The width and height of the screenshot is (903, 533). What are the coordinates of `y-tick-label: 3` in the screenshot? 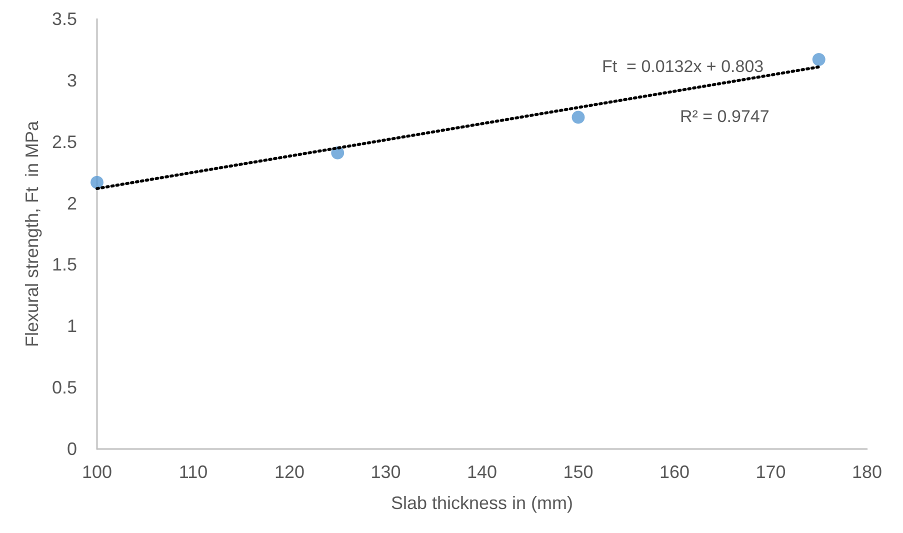 It's located at (71, 80).